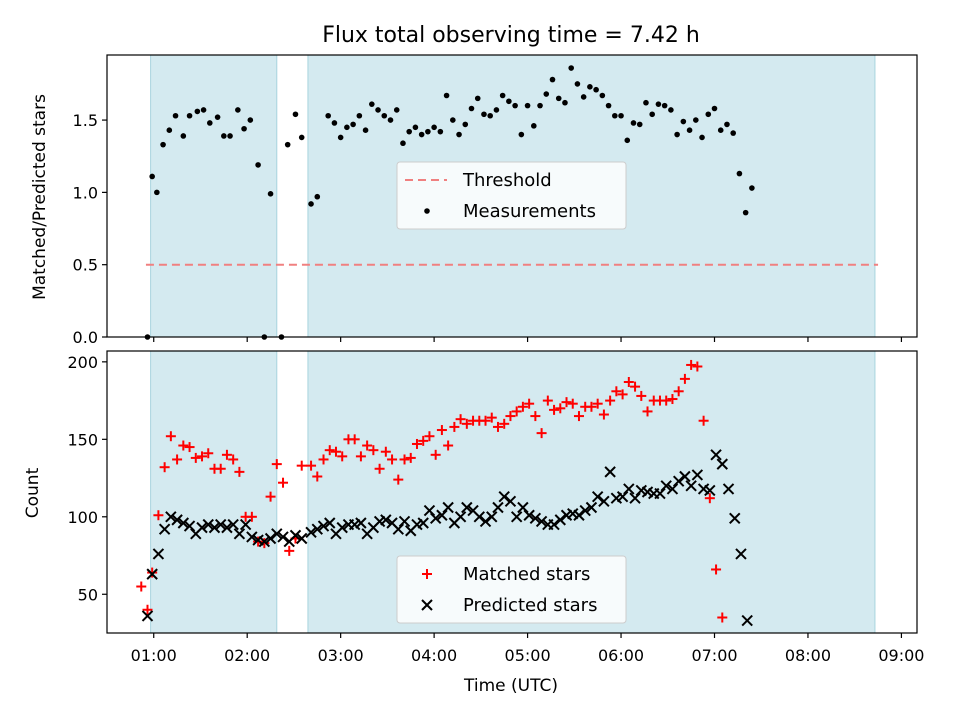 The height and width of the screenshot is (720, 960). Describe the element at coordinates (82, 362) in the screenshot. I see `count-y-tick-label: 200` at that location.